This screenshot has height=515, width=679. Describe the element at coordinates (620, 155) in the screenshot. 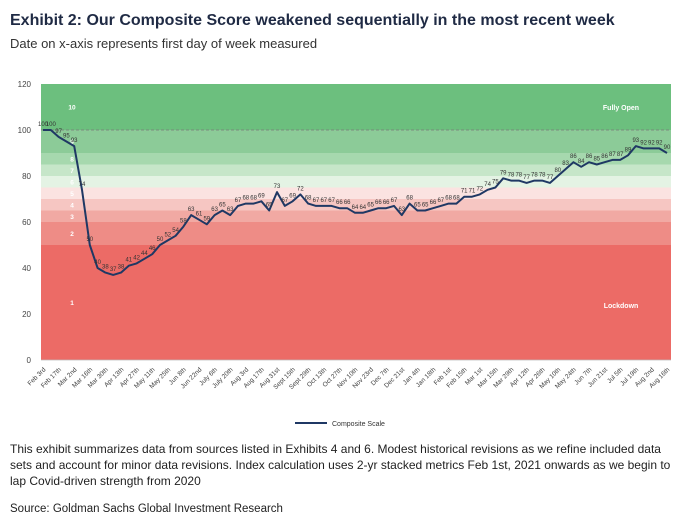

I see `data-label: 87` at that location.